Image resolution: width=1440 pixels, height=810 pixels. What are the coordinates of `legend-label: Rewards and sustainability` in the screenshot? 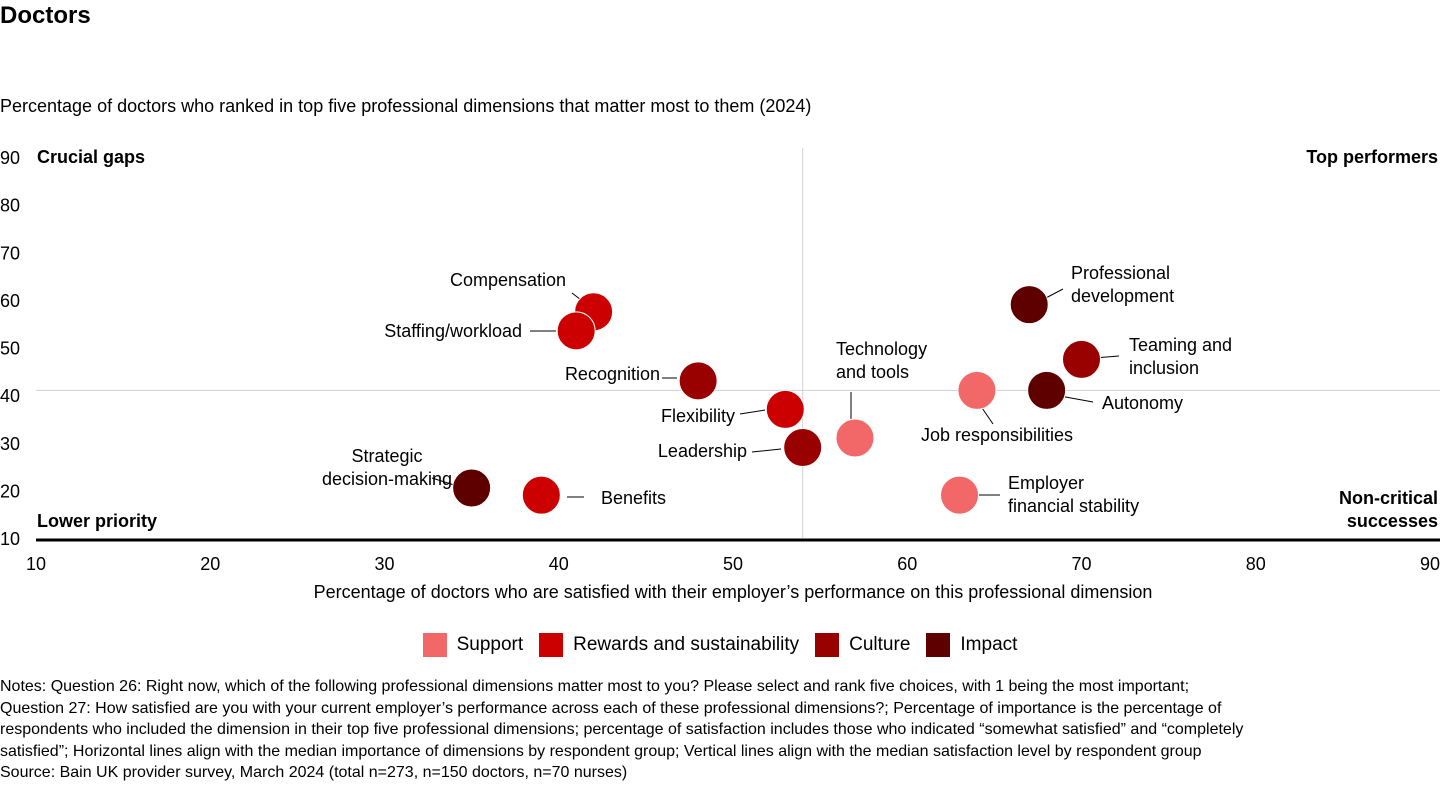 It's located at (686, 644).